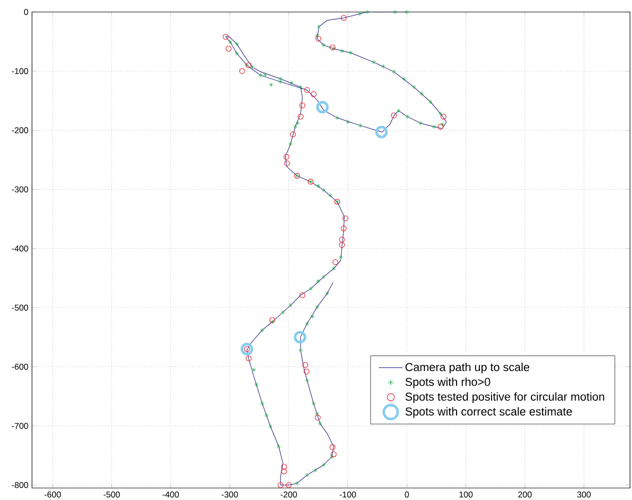 This screenshot has width=632, height=500. What do you see at coordinates (406, 495) in the screenshot?
I see `x-tick-label: 0` at bounding box center [406, 495].